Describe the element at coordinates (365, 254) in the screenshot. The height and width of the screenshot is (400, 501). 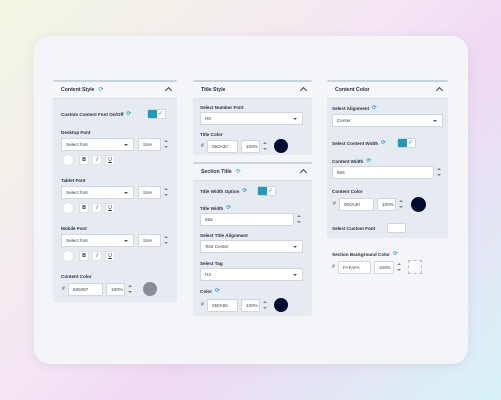
I see `section-bg-color-label: Section Background Color ⟳` at that location.